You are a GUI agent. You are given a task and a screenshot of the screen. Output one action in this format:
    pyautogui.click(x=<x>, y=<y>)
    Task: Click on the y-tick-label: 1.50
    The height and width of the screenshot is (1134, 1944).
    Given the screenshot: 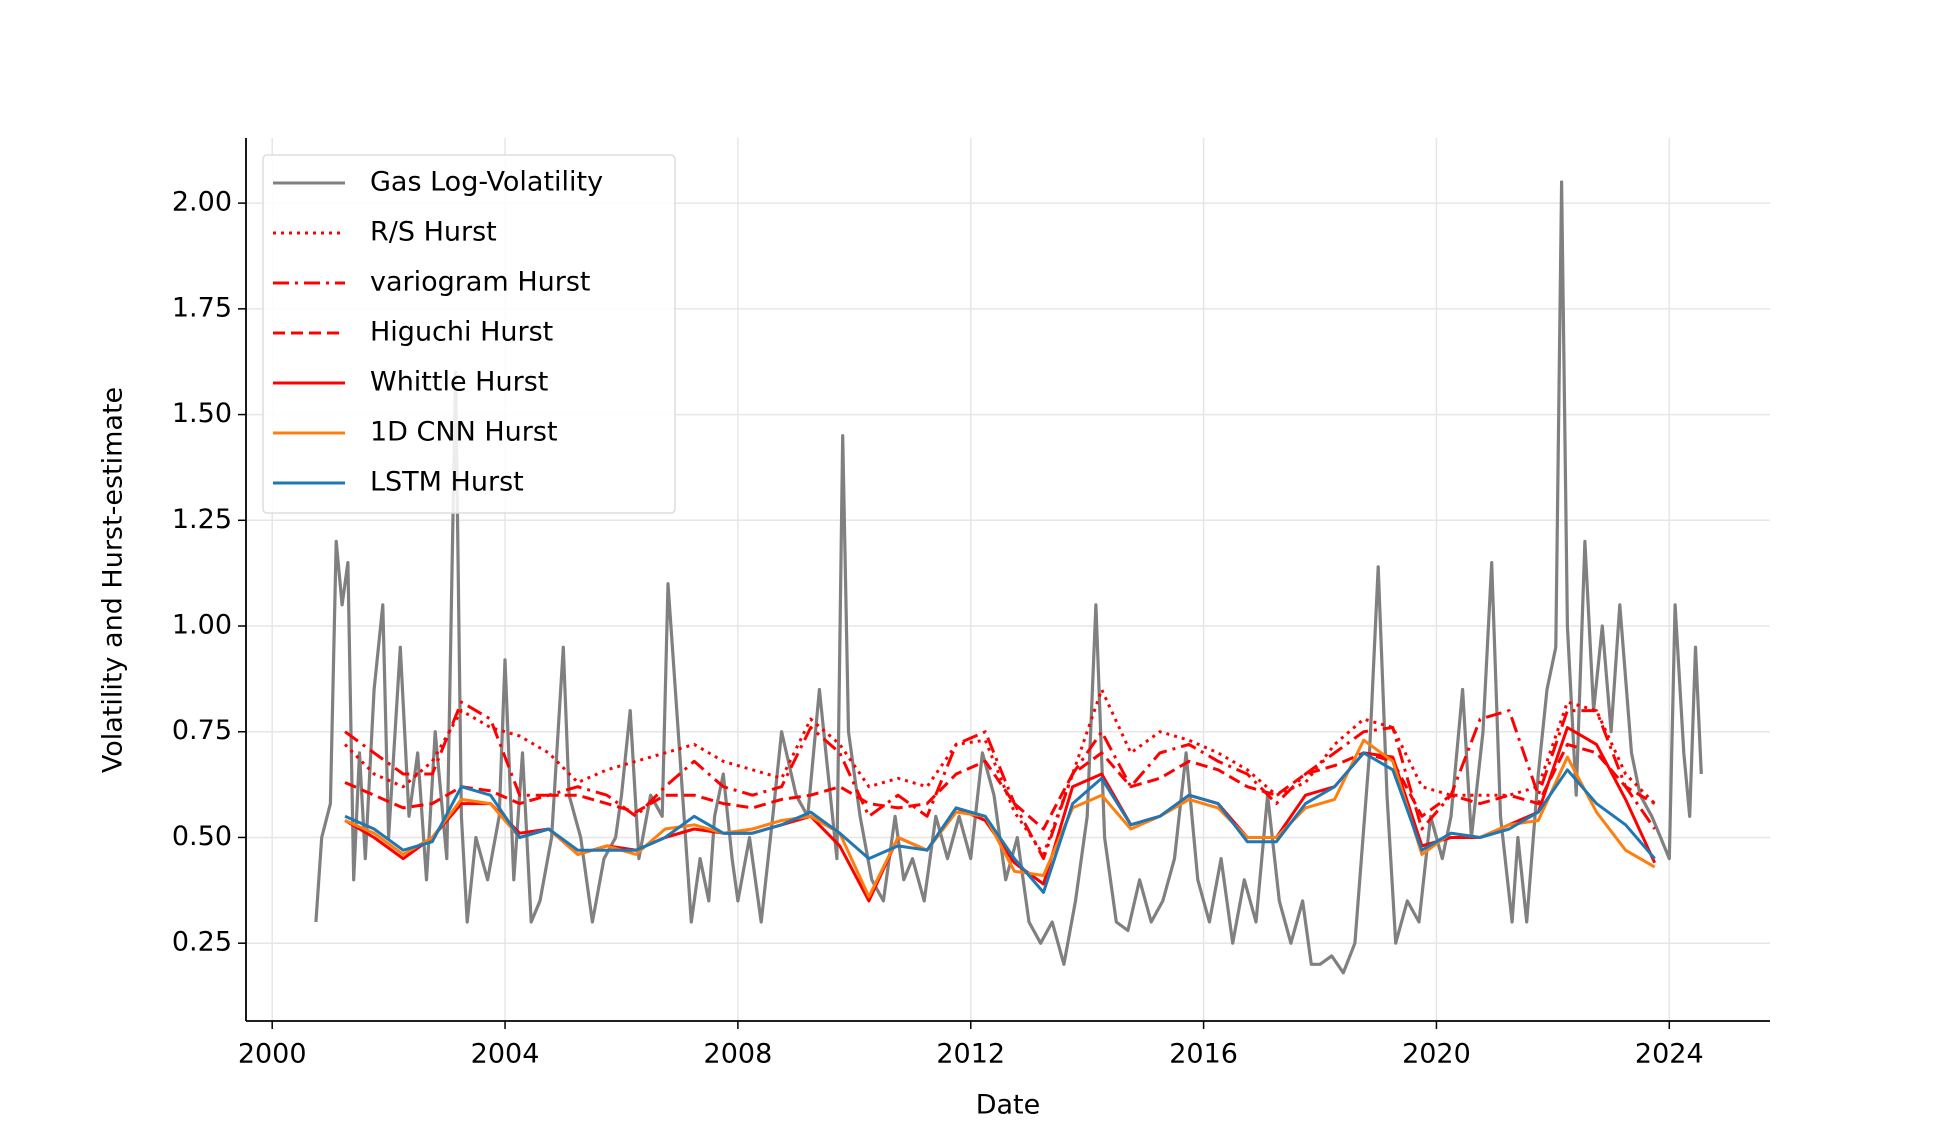 What is the action you would take?
    pyautogui.click(x=202, y=413)
    